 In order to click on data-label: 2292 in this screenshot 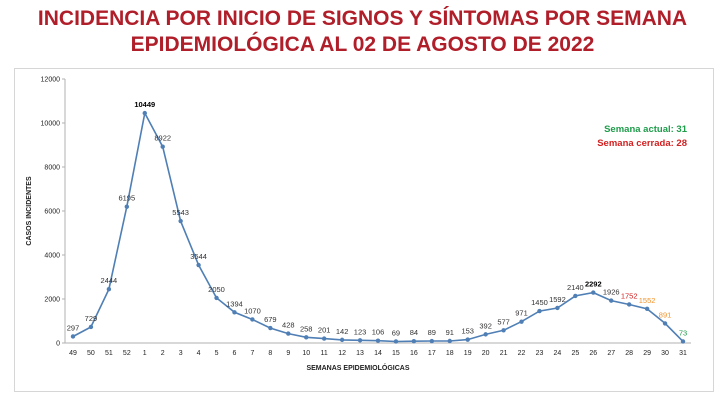, I will do `click(593, 284)`.